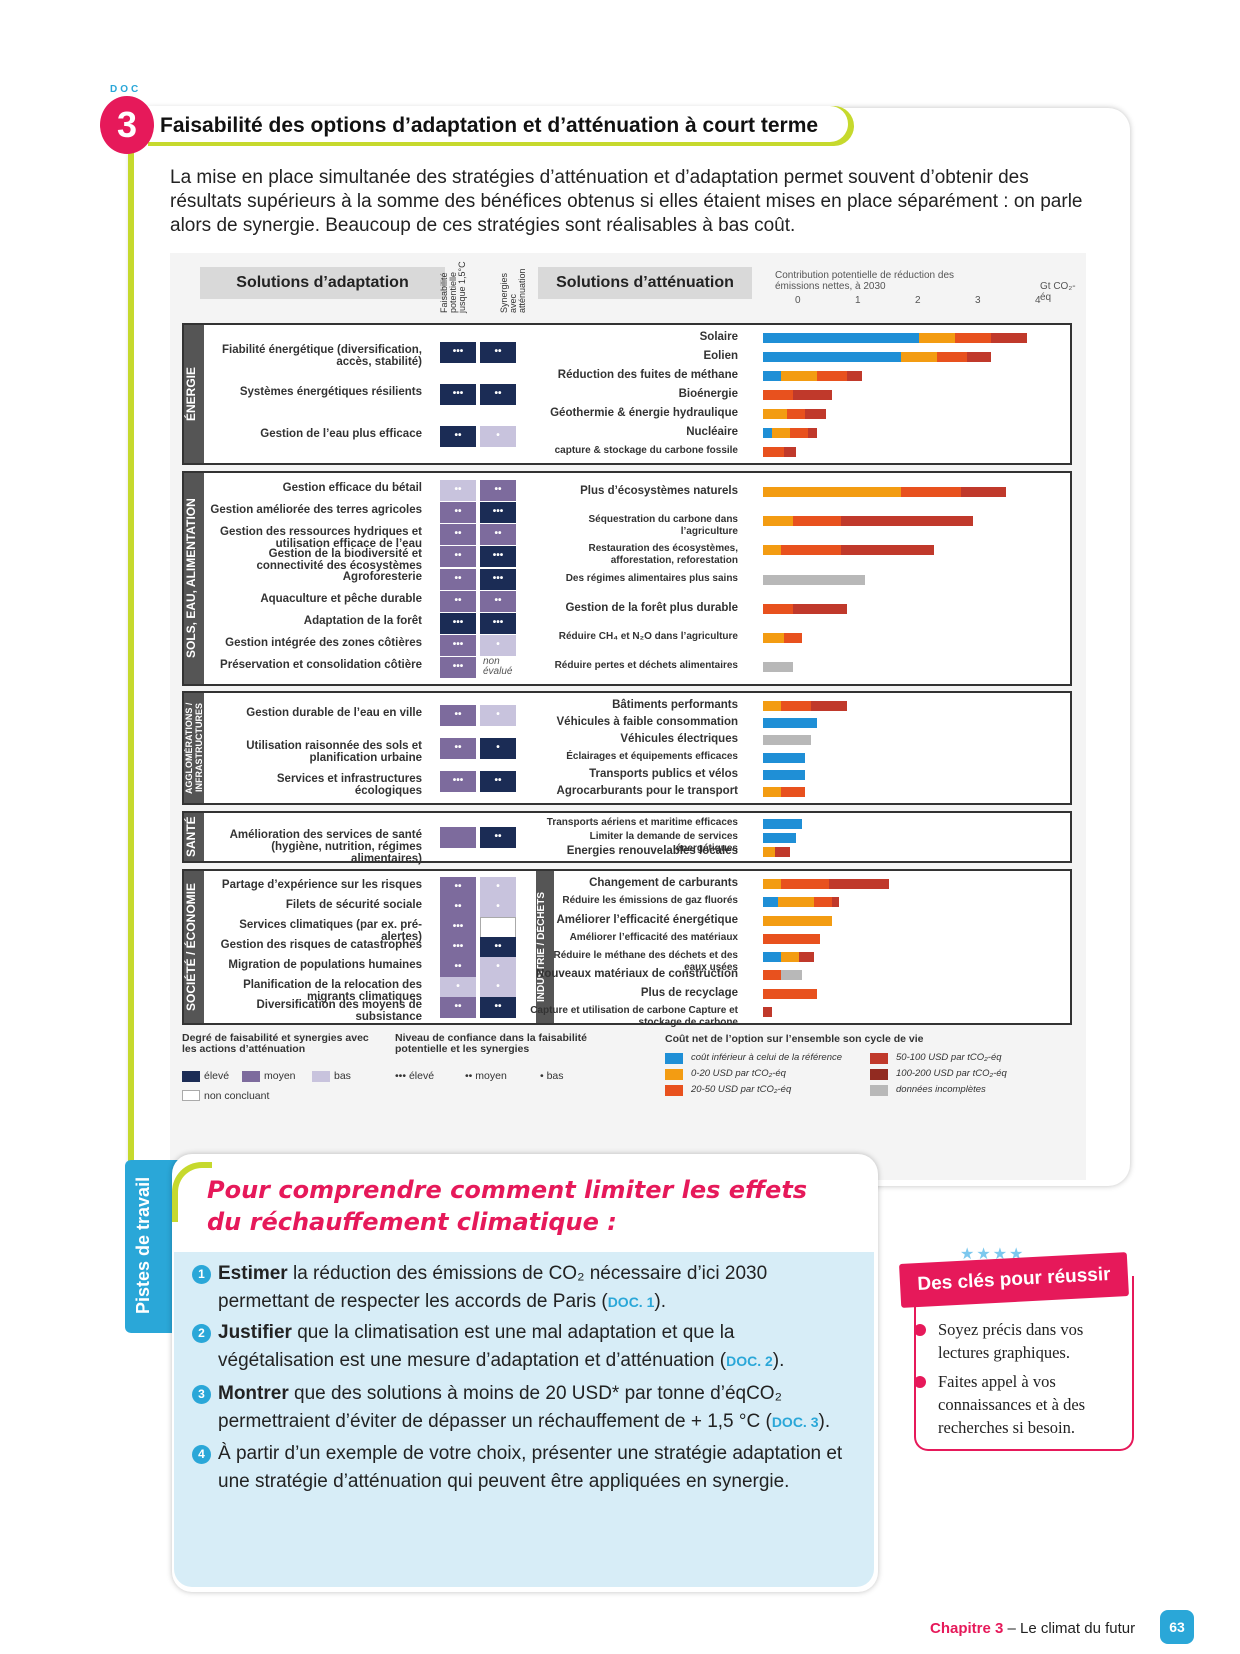  I want to click on page-number: 63, so click(1177, 1627).